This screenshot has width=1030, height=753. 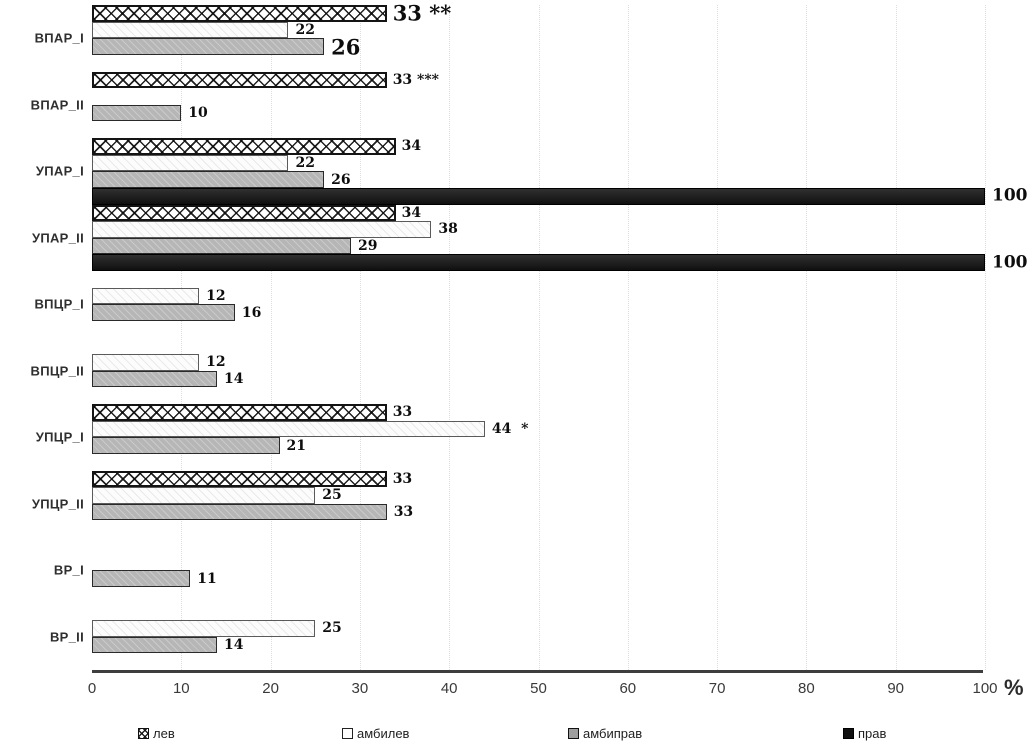 I want to click on x-tick-label: 60, so click(x=628, y=688).